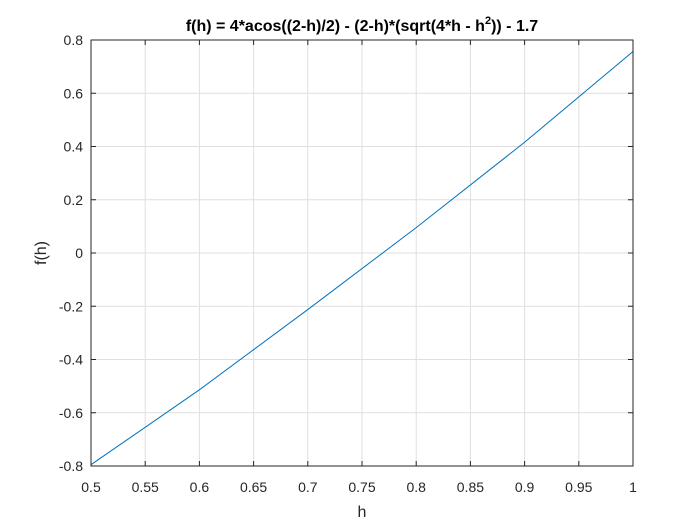  I want to click on y-tick-label: -0.6, so click(71, 413).